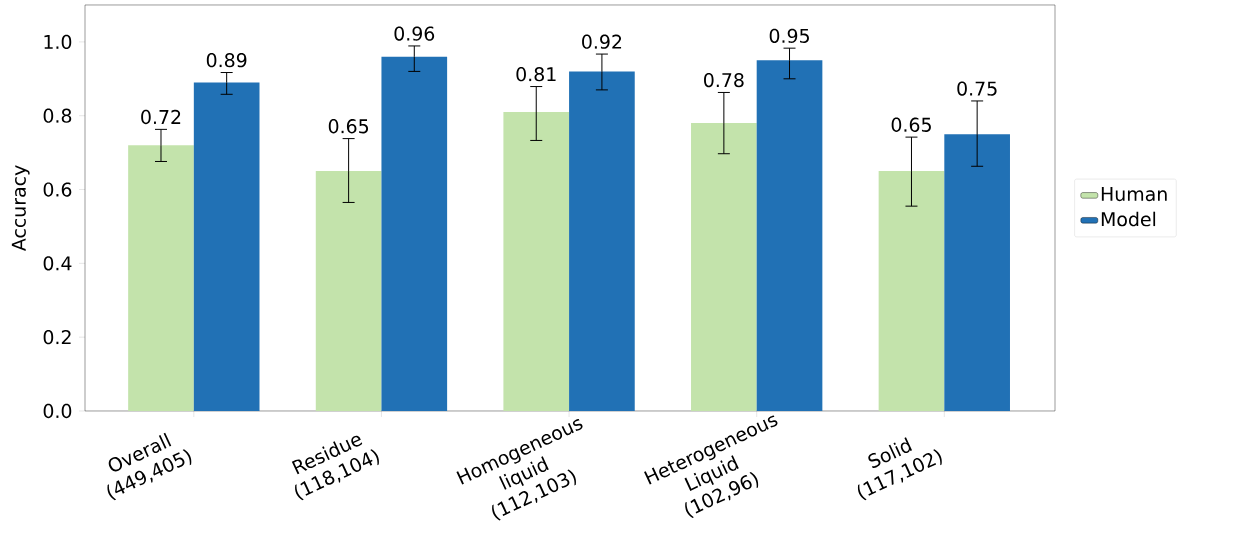 The width and height of the screenshot is (1241, 550). What do you see at coordinates (57, 115) in the screenshot?
I see `y-tick-label: 0.8` at bounding box center [57, 115].